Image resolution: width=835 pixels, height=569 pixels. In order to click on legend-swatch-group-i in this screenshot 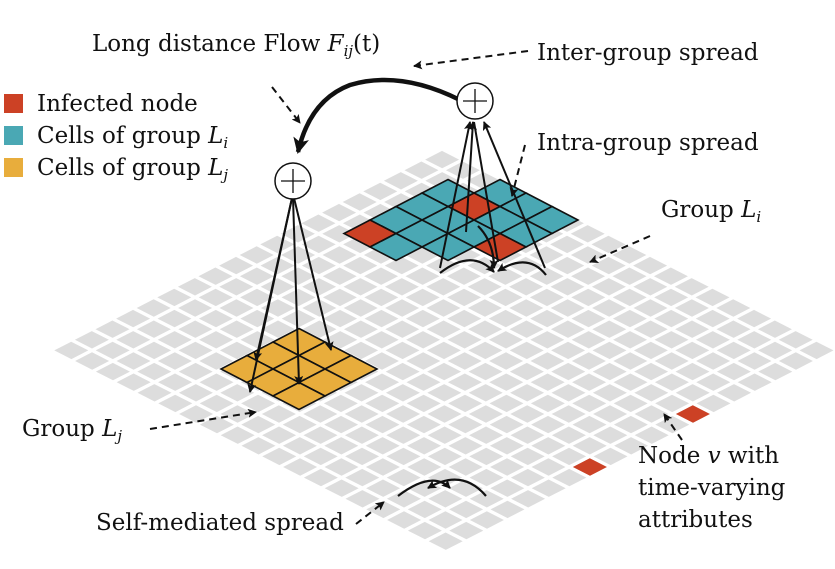, I will do `click(13, 135)`.